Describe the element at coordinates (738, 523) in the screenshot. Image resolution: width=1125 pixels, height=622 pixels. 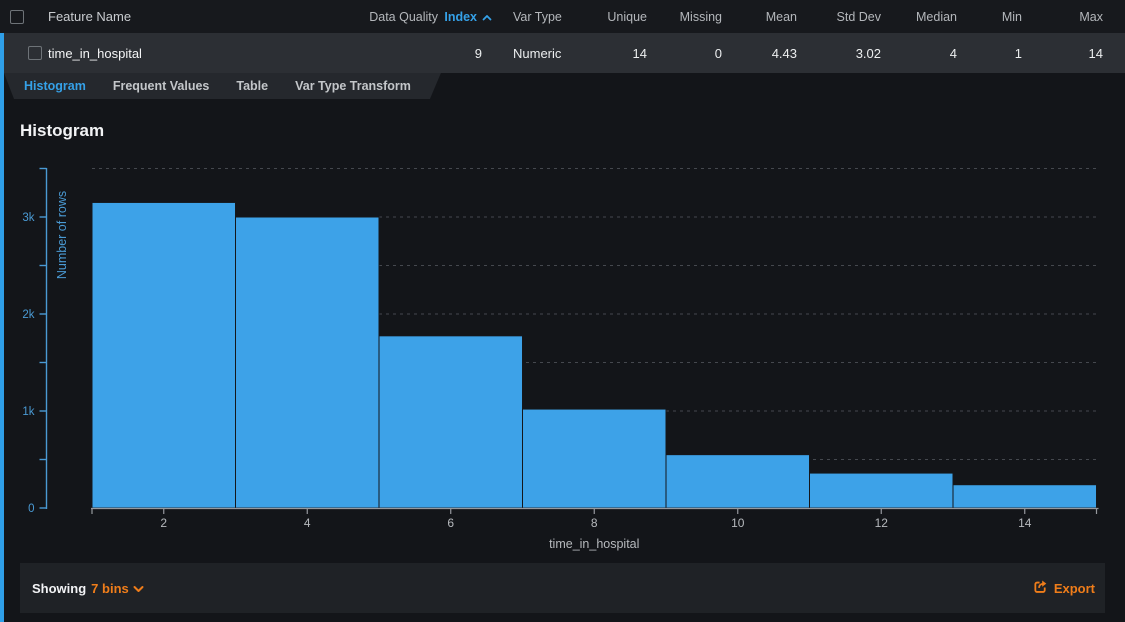
I see `x-tick-label: 10` at that location.